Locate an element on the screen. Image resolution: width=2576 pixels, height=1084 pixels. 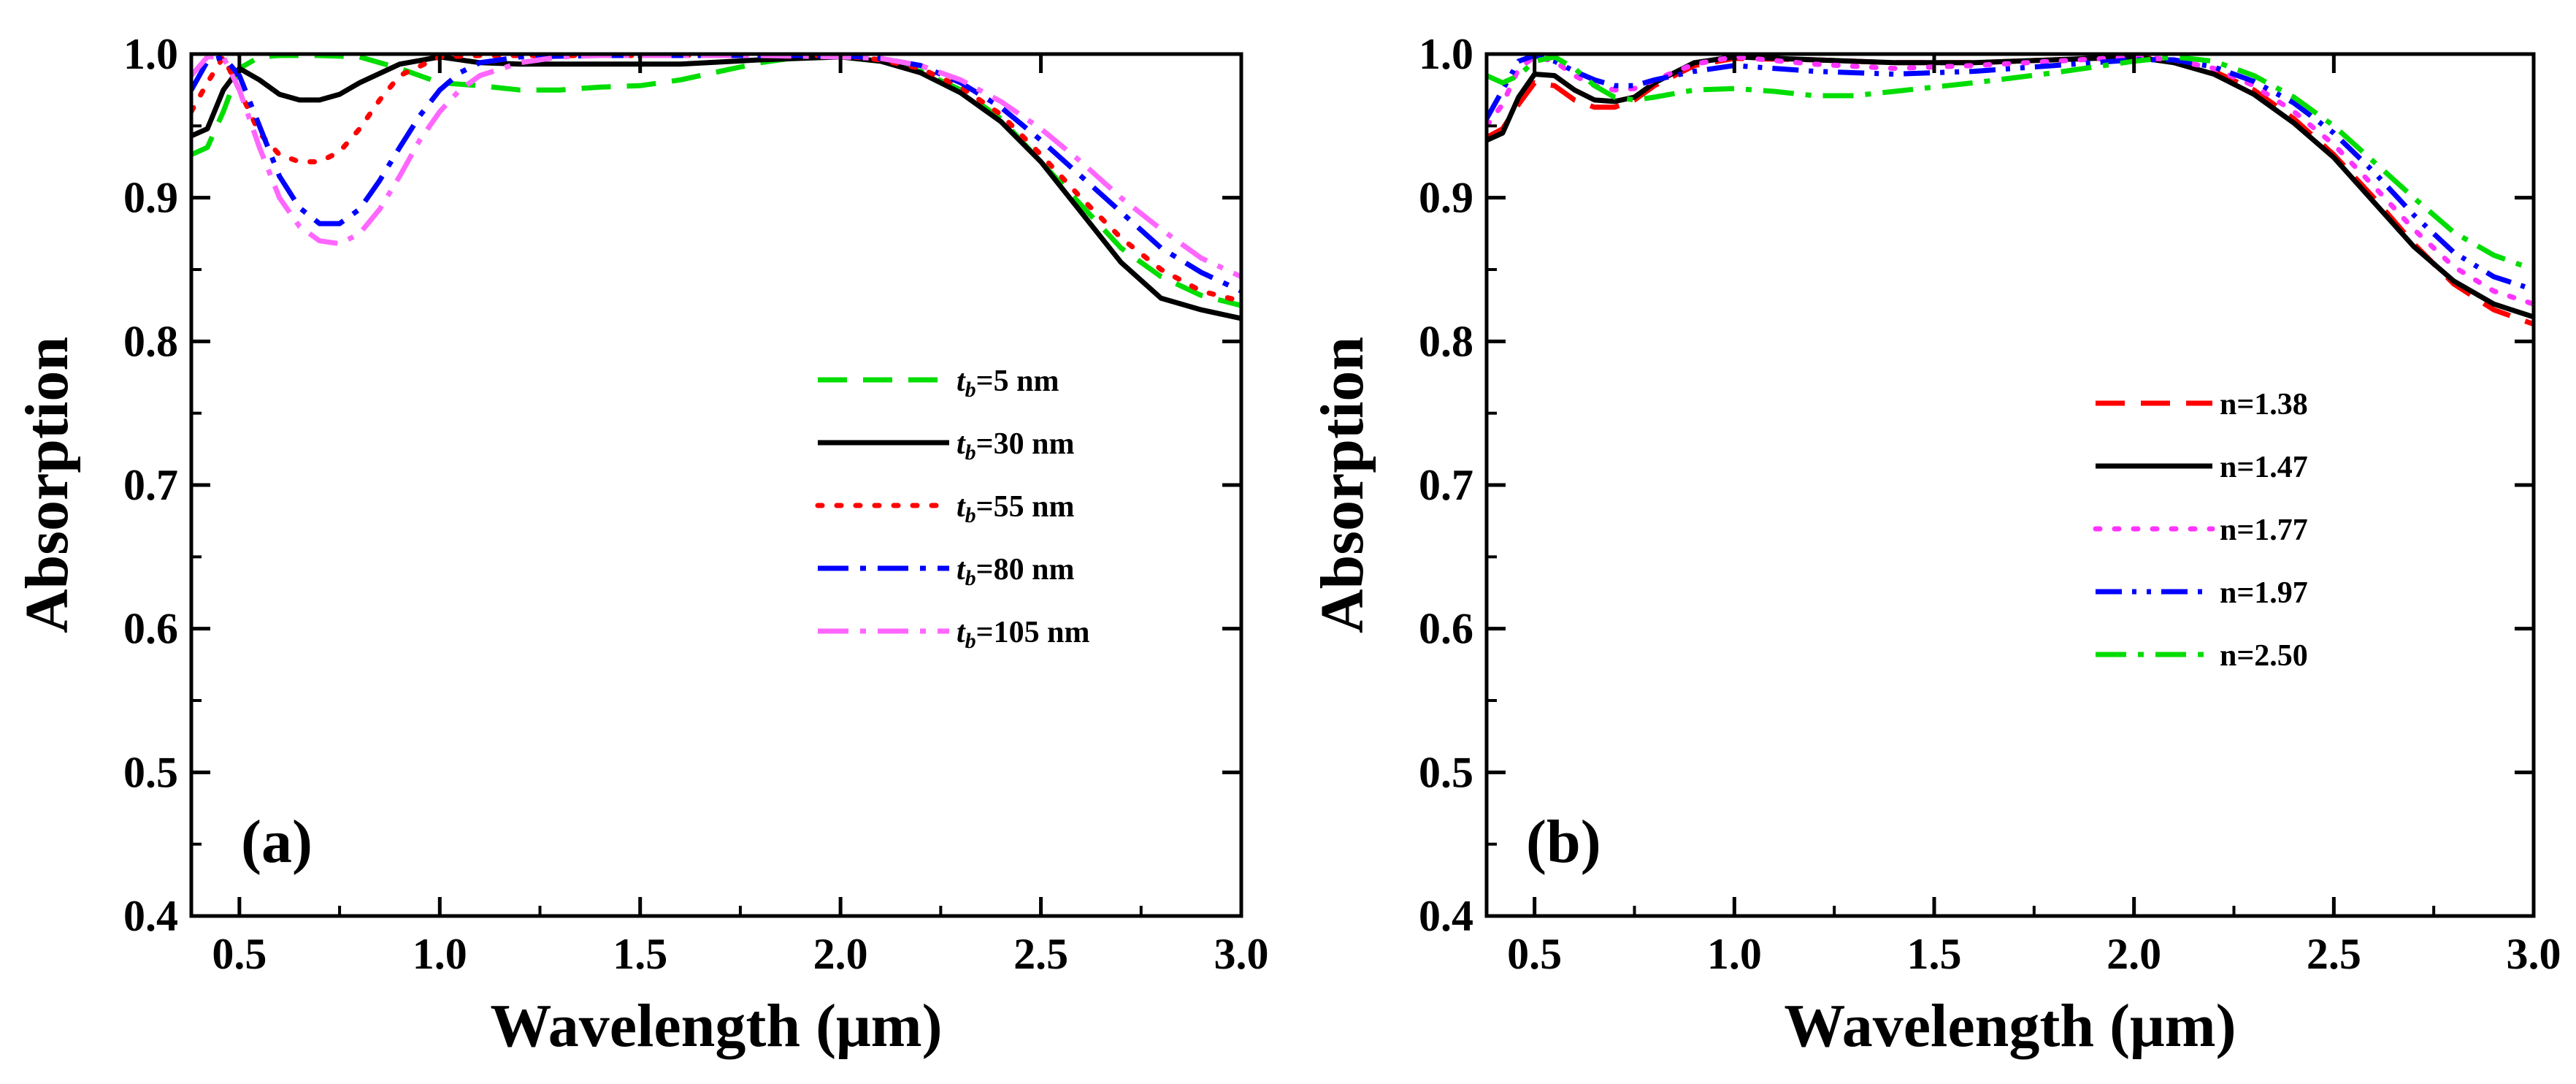
panel-label: (a) is located at coordinates (277, 842).